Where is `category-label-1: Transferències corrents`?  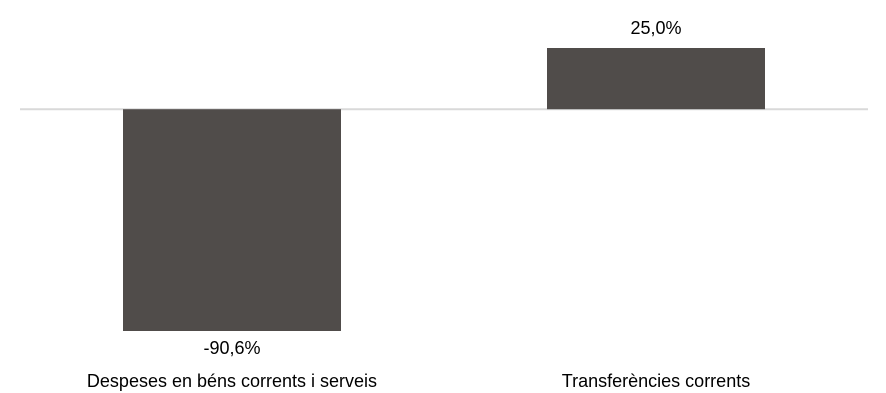 category-label-1: Transferències corrents is located at coordinates (656, 381).